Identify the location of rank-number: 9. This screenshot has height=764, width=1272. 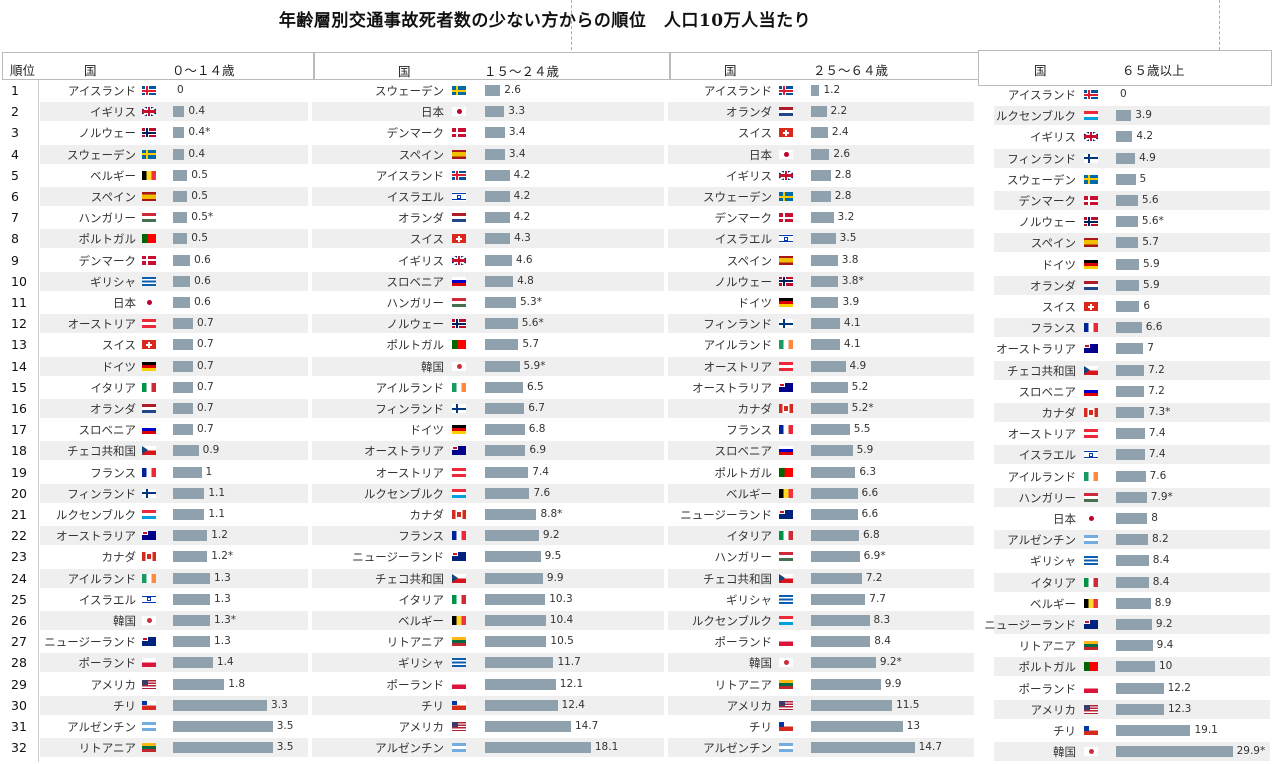
(15, 260).